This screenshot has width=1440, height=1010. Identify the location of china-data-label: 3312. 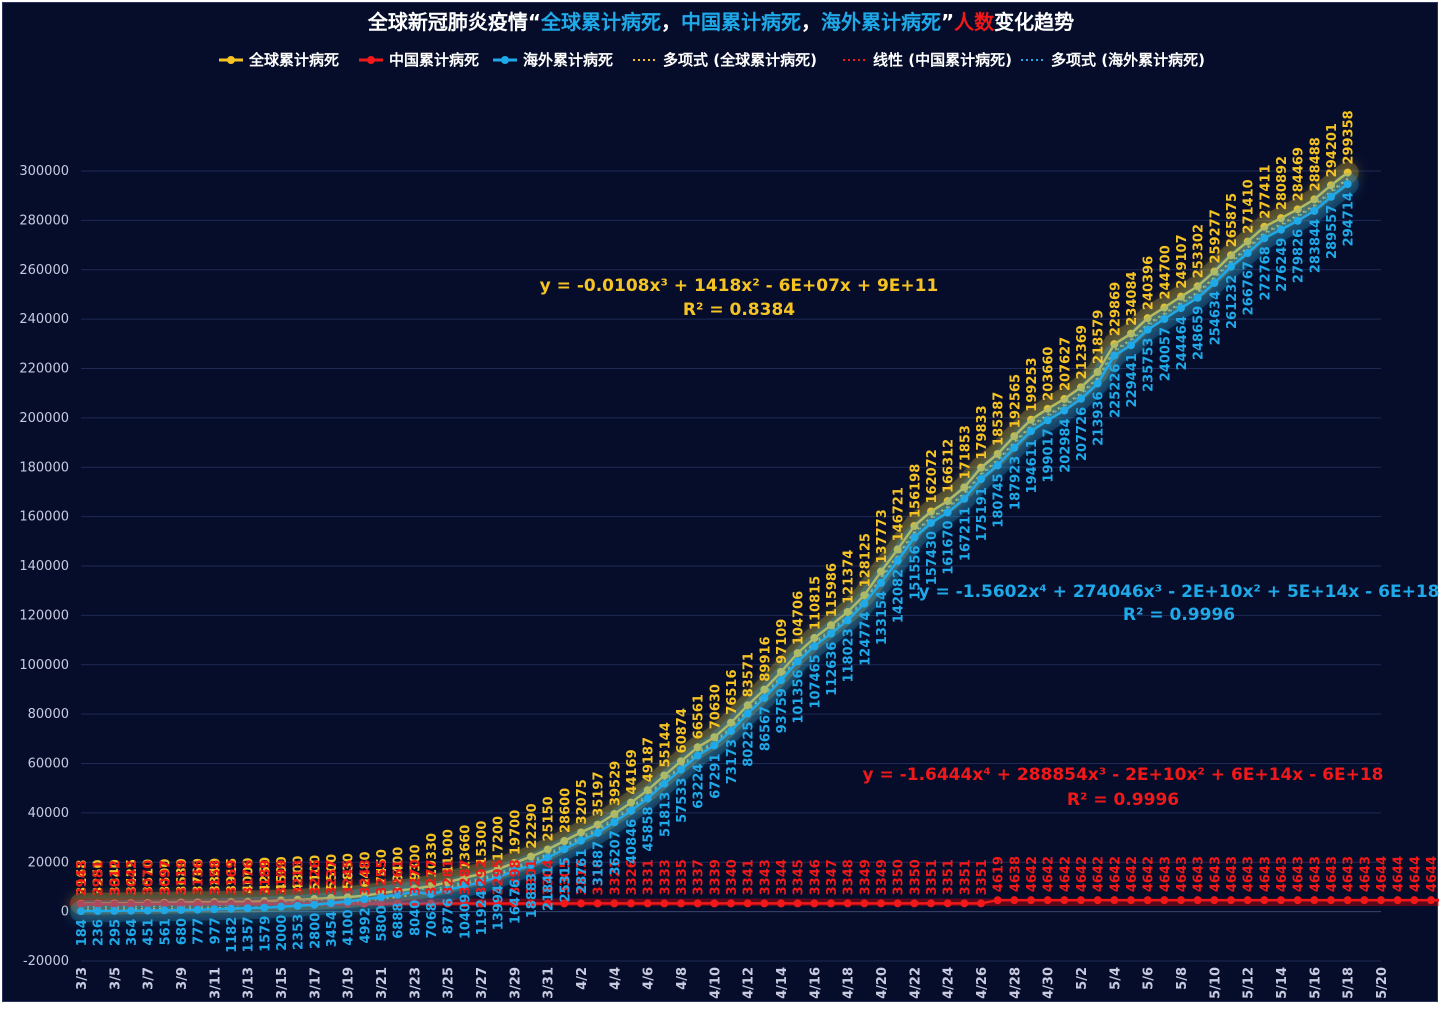
(582, 877).